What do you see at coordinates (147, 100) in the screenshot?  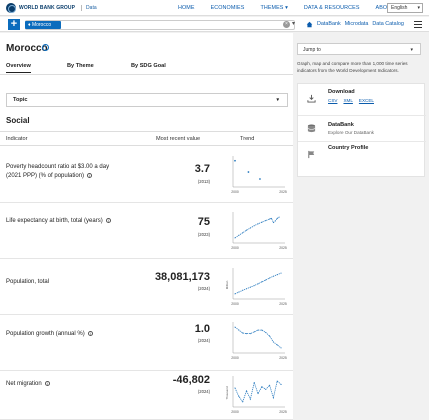 I see `topic-select: Topic ▾` at bounding box center [147, 100].